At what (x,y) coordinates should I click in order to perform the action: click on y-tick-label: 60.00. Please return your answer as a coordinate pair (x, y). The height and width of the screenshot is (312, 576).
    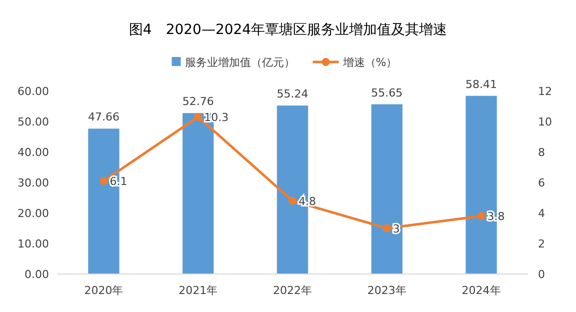
    Looking at the image, I should click on (33, 91).